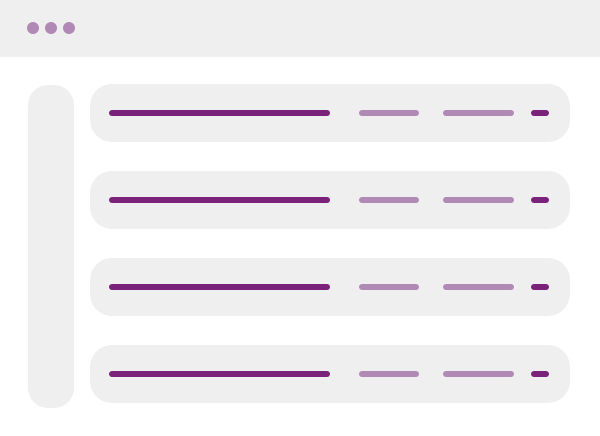  What do you see at coordinates (300, 28) in the screenshot?
I see `title-bar` at bounding box center [300, 28].